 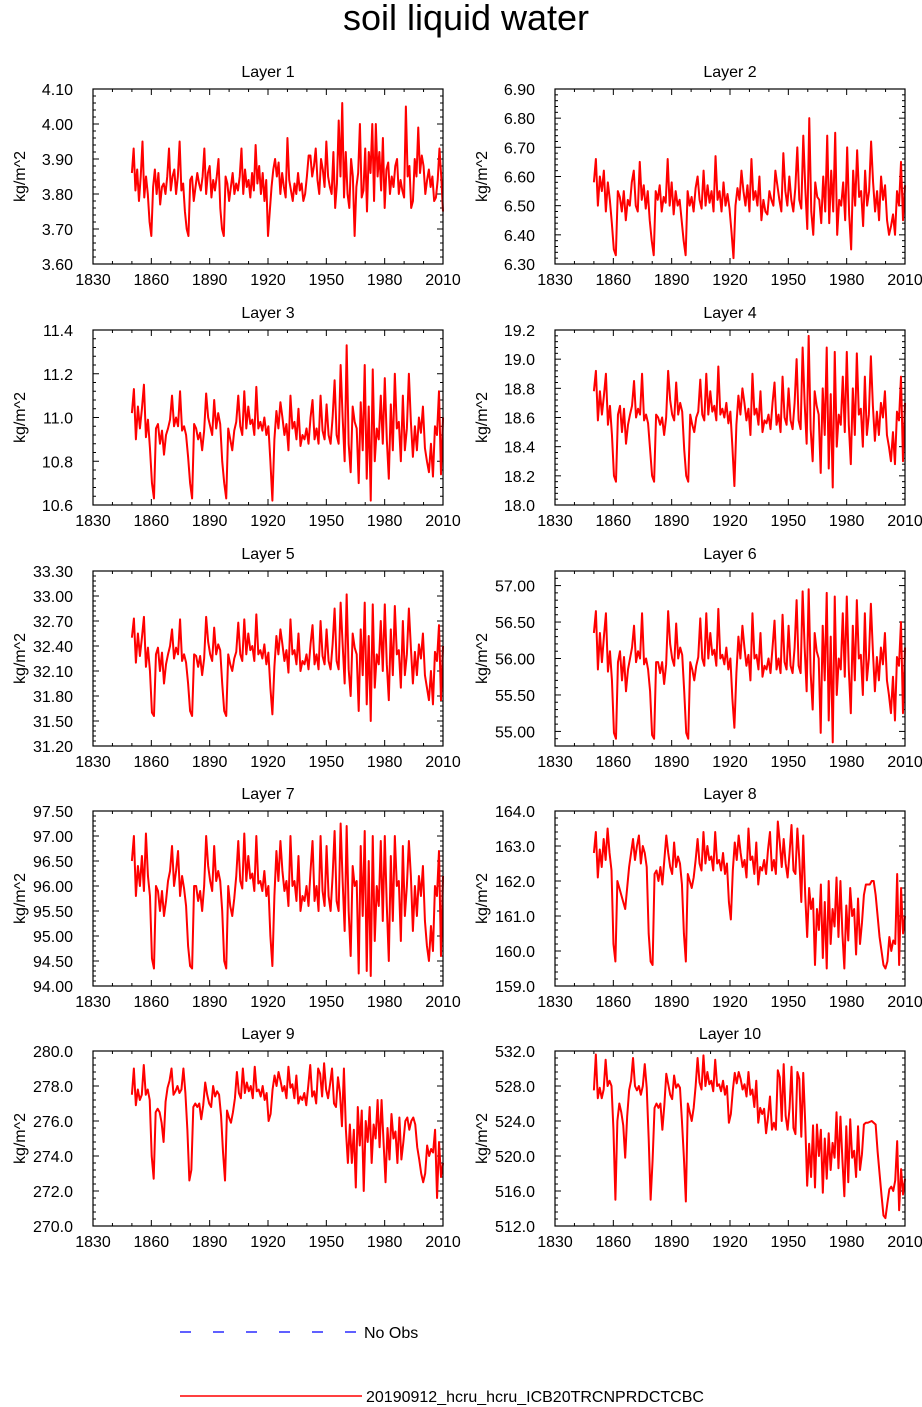 I want to click on y-tick-label: 55.50, so click(x=515, y=696).